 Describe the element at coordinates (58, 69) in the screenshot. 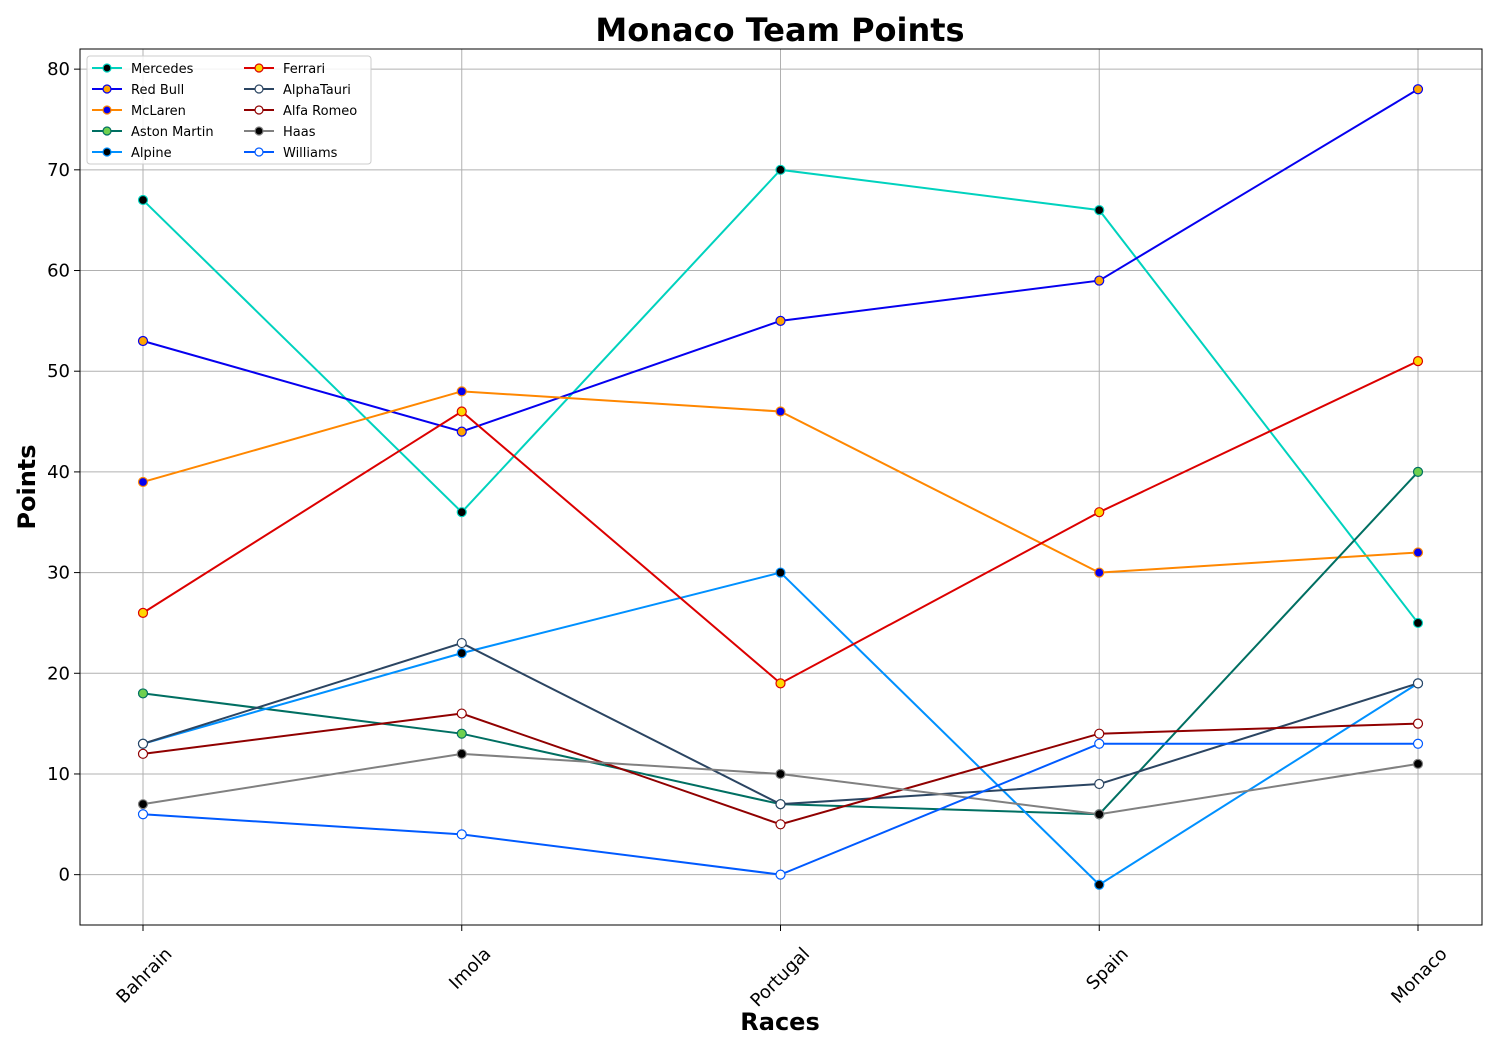

I see `y-tick-label: 80` at that location.